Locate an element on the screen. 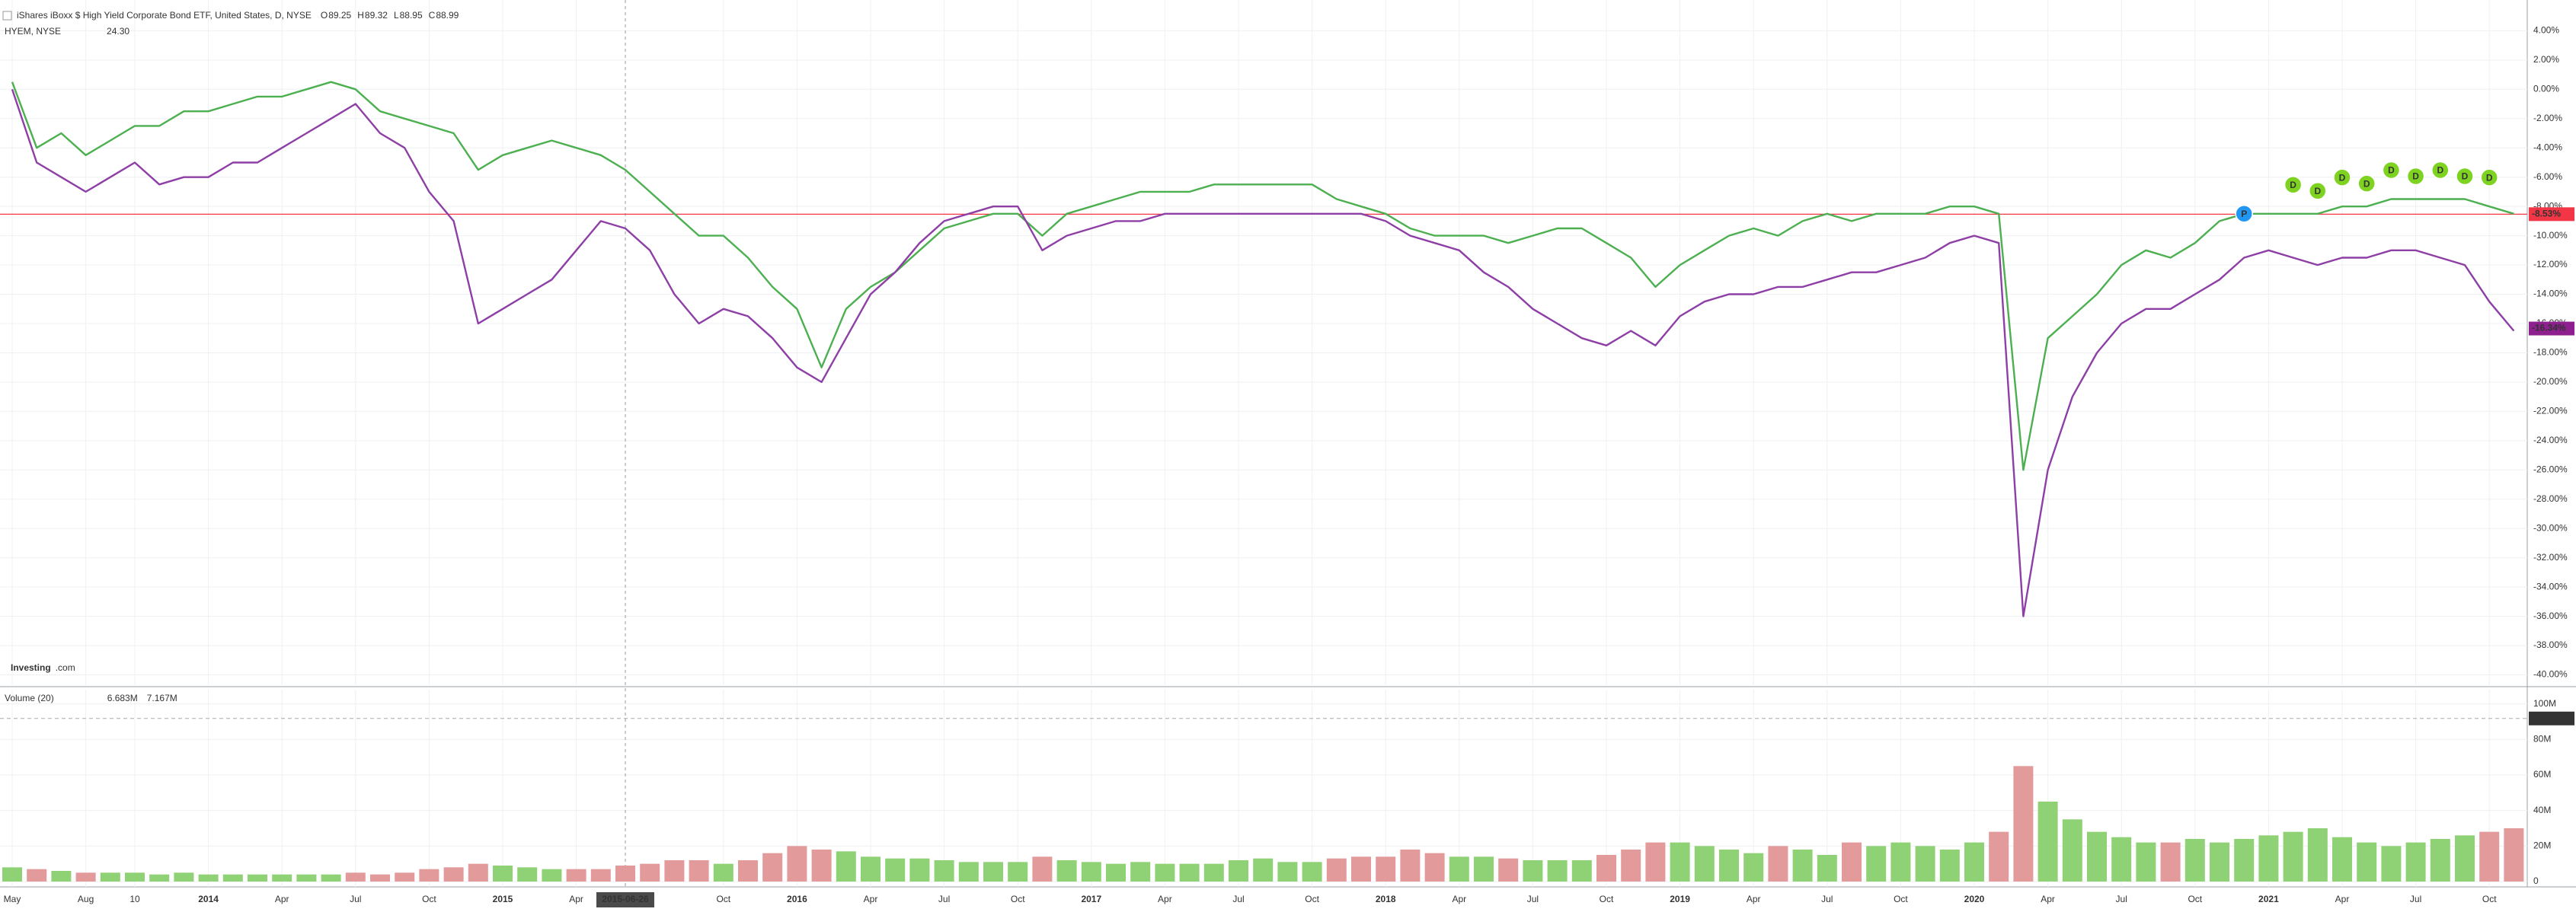  x-tick-label: 2016 is located at coordinates (797, 899).